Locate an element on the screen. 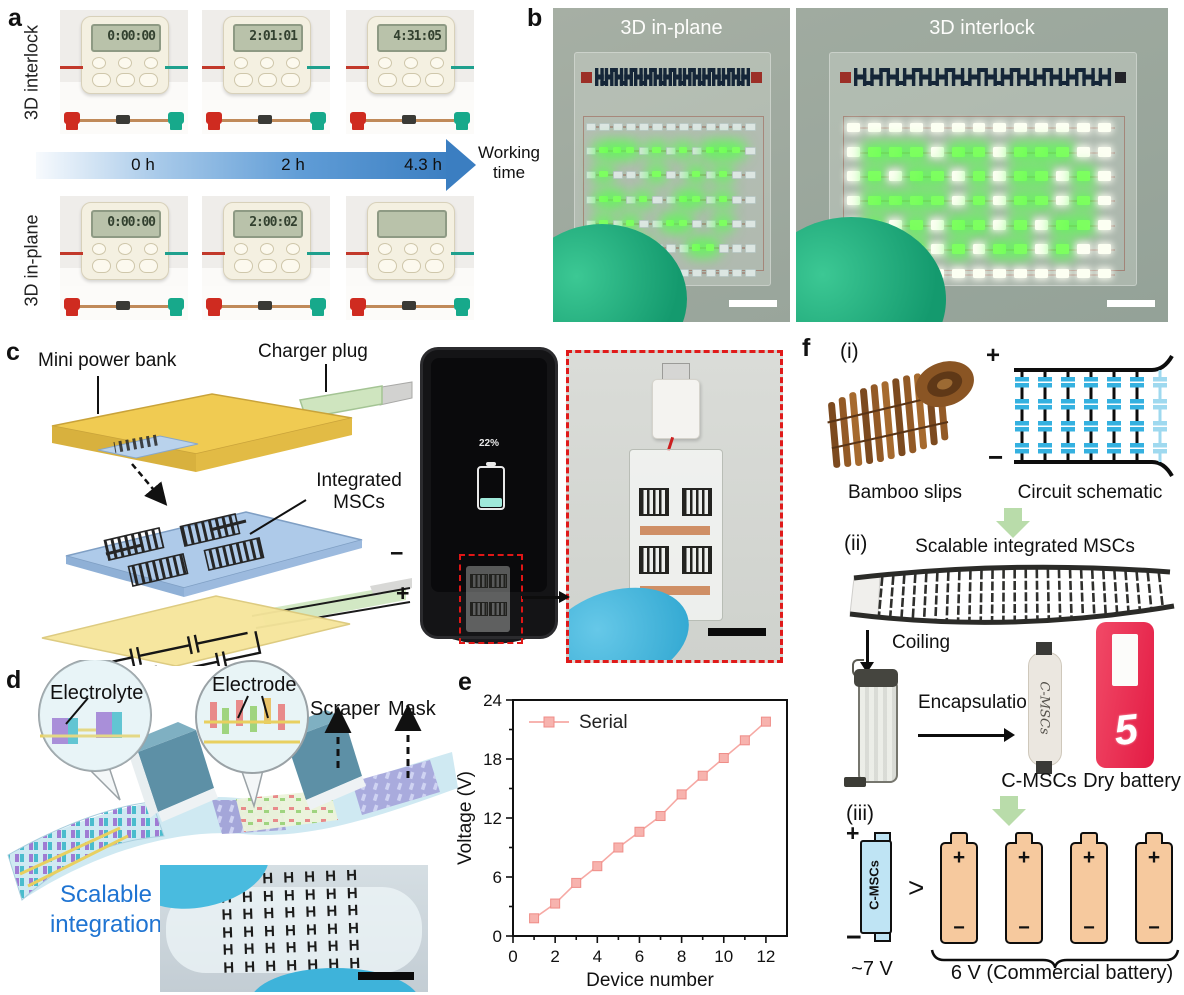  electrode-label: Electrode is located at coordinates (254, 685).